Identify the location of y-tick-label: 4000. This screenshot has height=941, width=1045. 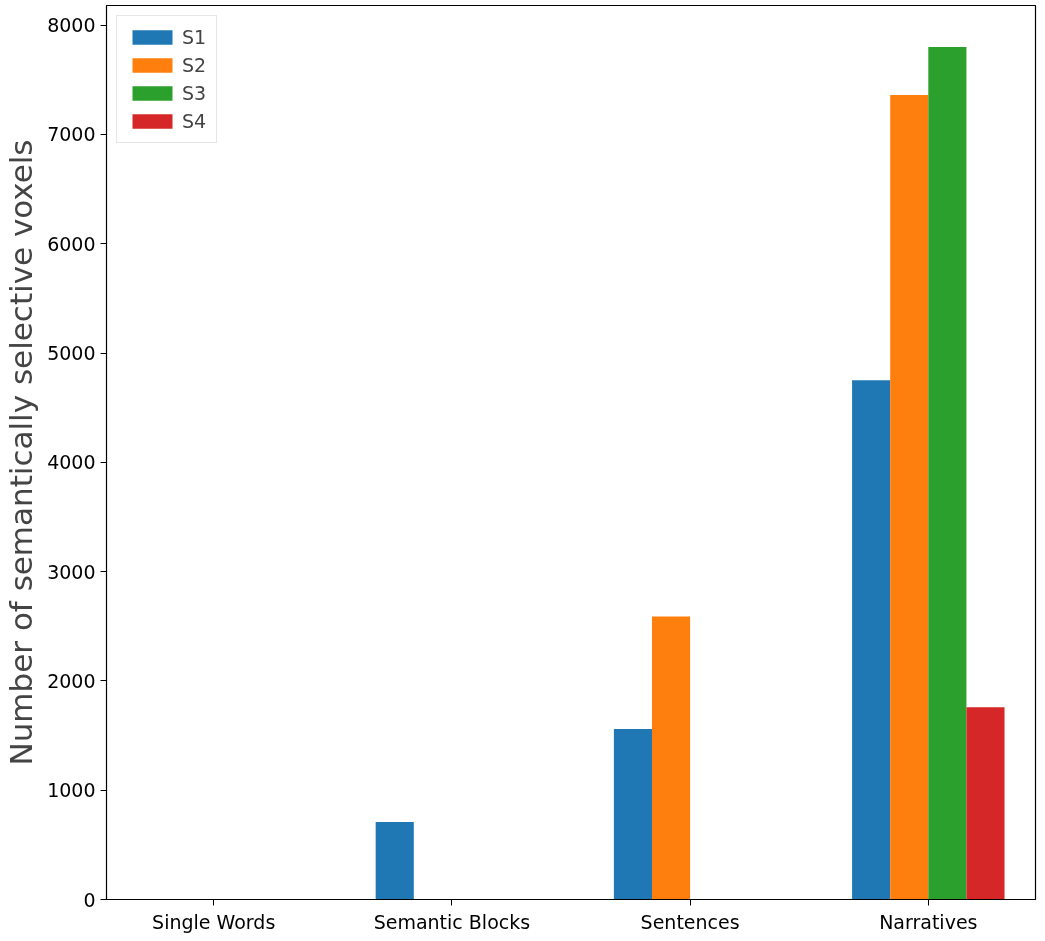
(71, 462).